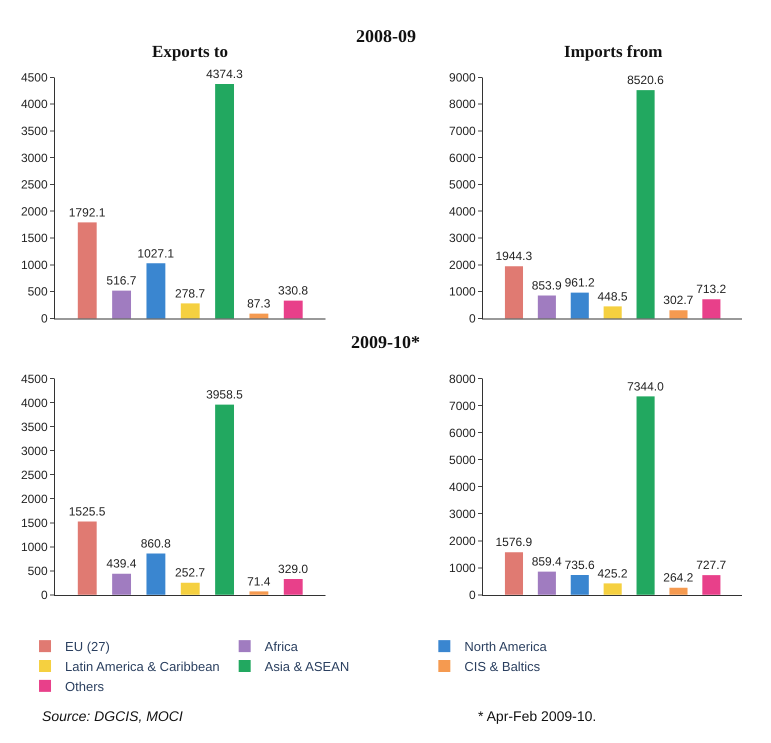 Image resolution: width=771 pixels, height=743 pixels. What do you see at coordinates (225, 395) in the screenshot?
I see `data-label: 3958.5` at bounding box center [225, 395].